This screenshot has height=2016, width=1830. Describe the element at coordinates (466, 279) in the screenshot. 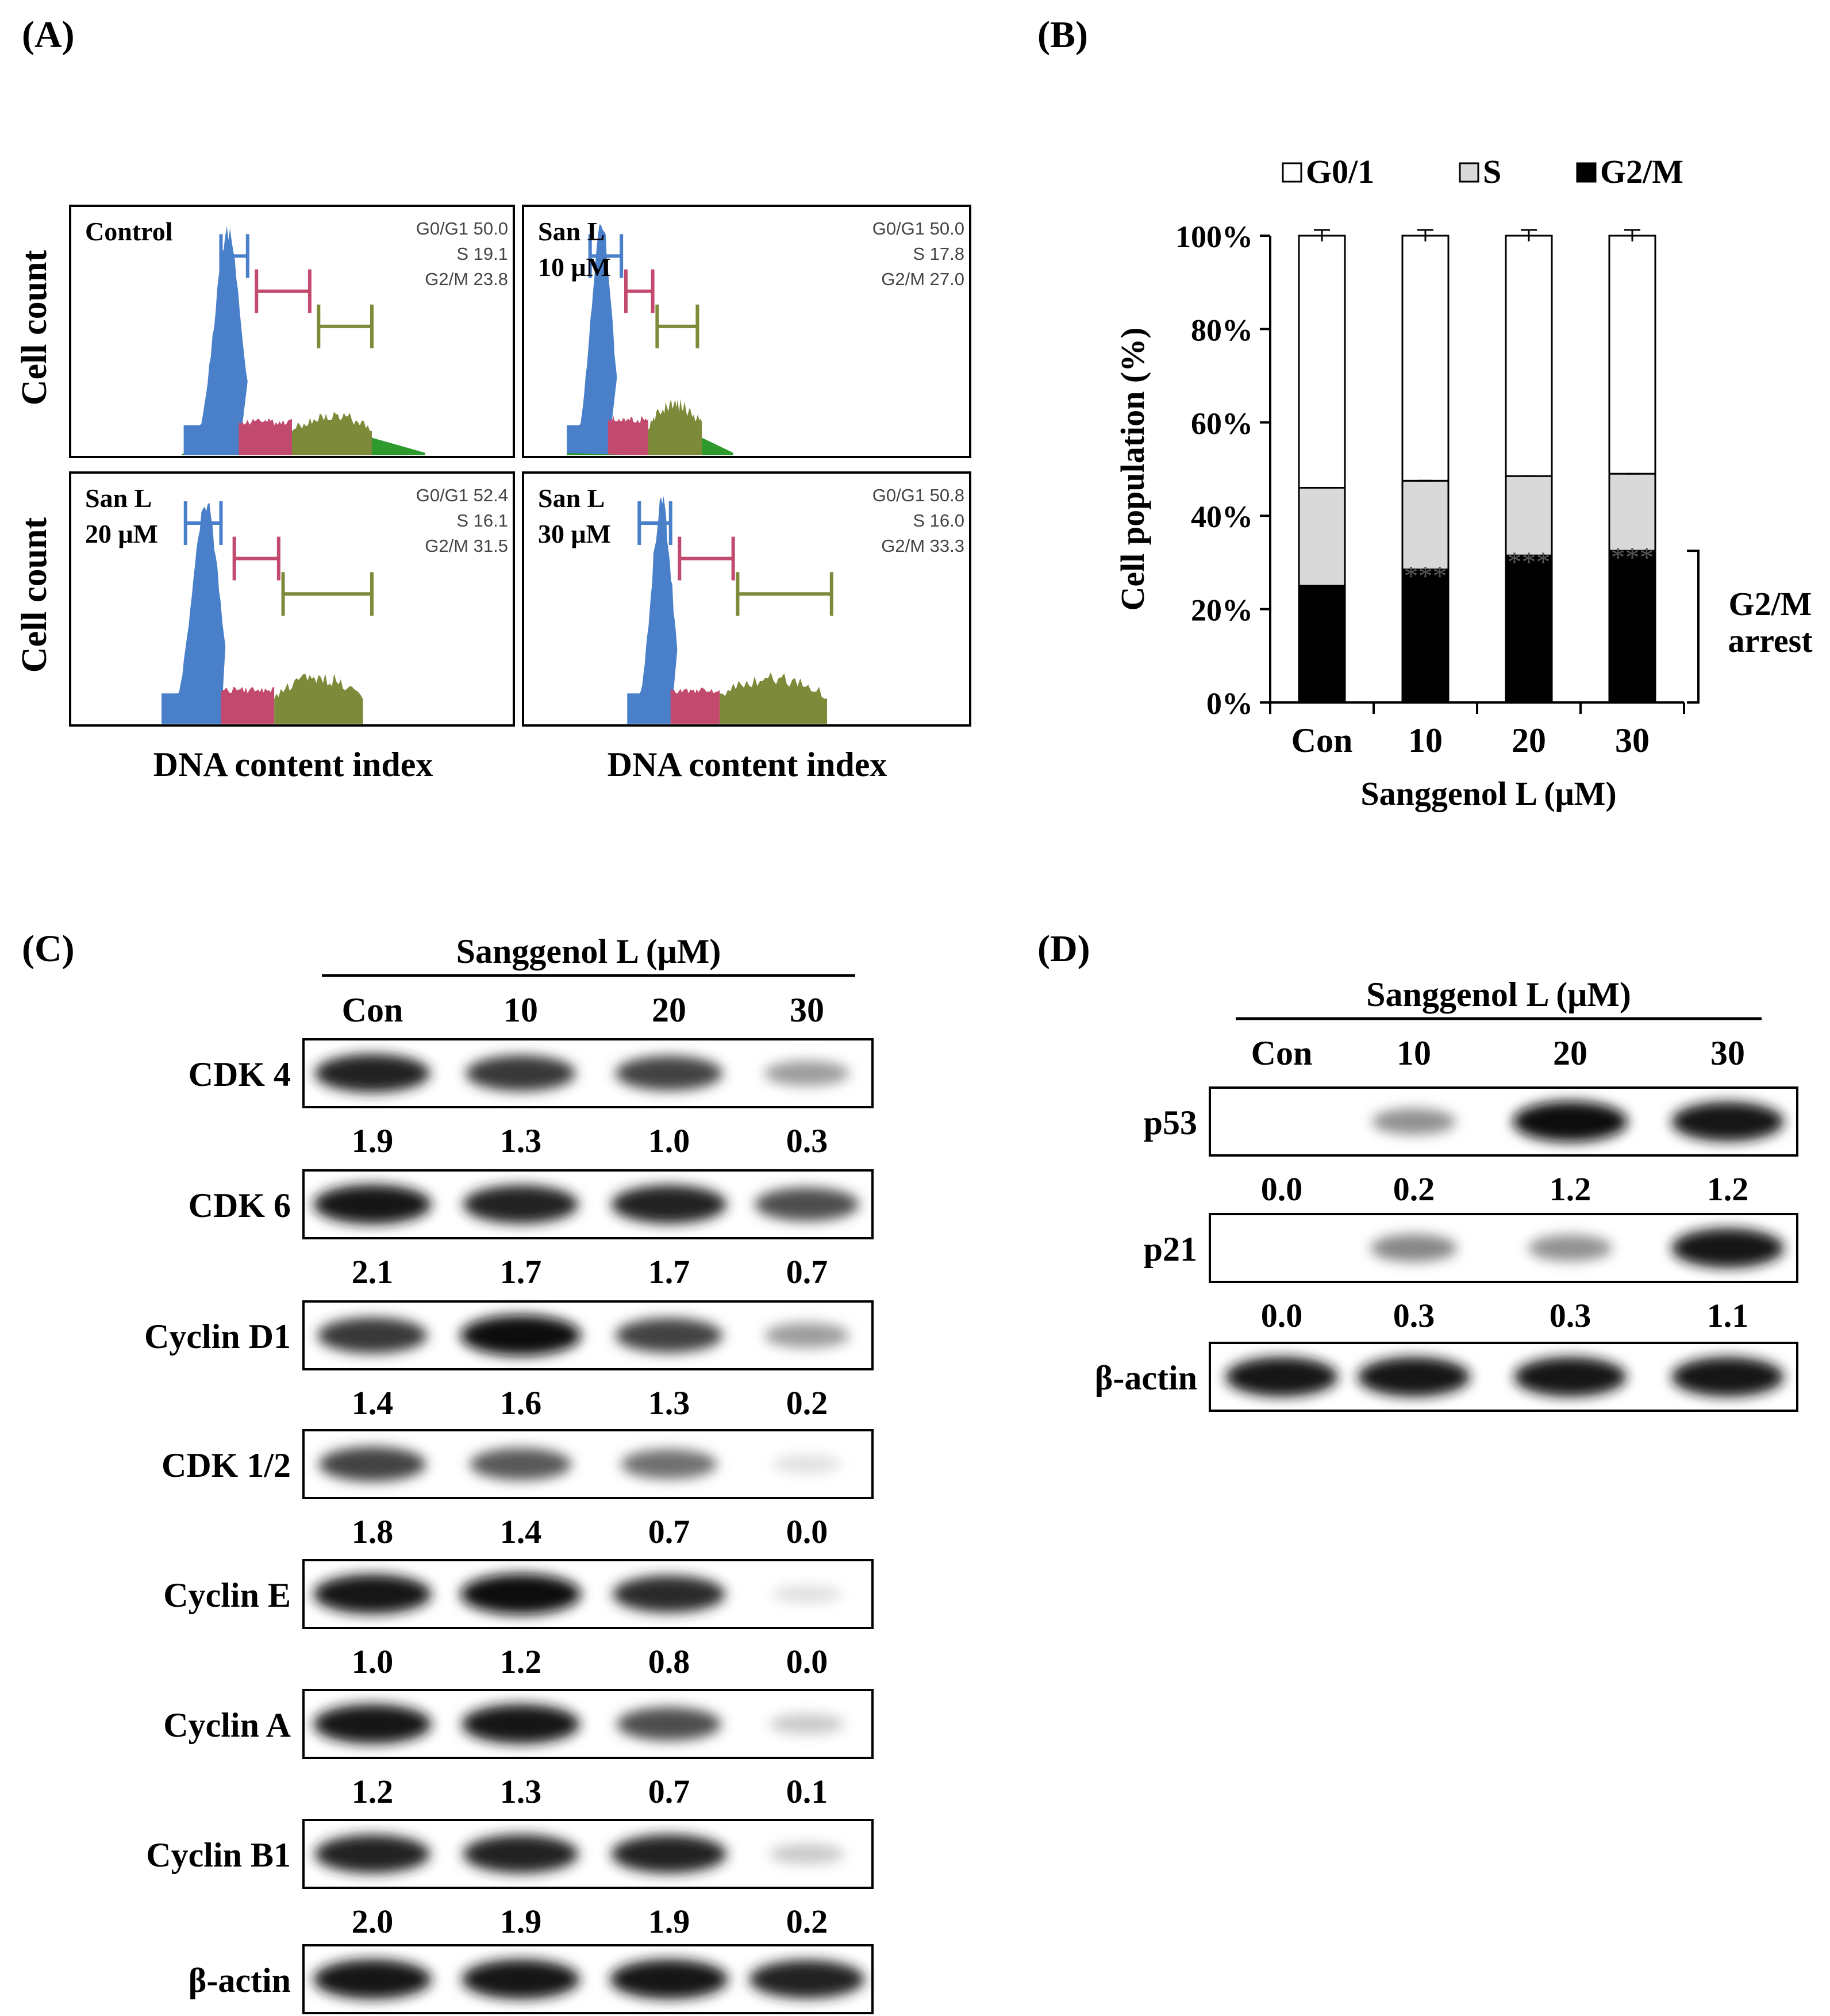

I see `histogram-stat: G2/M 23.8` at that location.